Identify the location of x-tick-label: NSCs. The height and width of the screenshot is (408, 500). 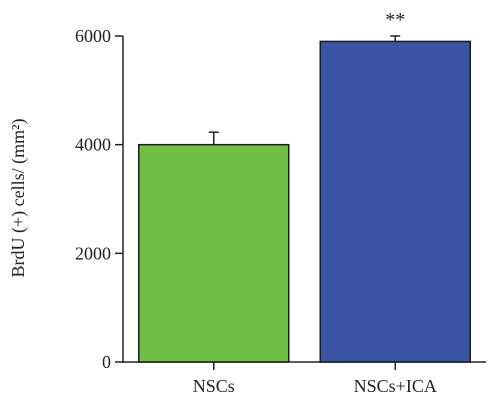
(214, 386).